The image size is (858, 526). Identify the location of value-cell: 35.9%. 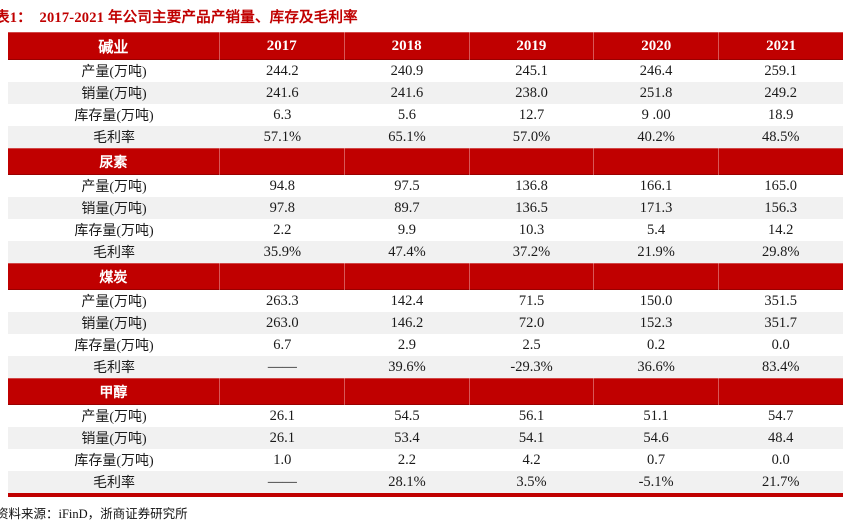
(282, 251).